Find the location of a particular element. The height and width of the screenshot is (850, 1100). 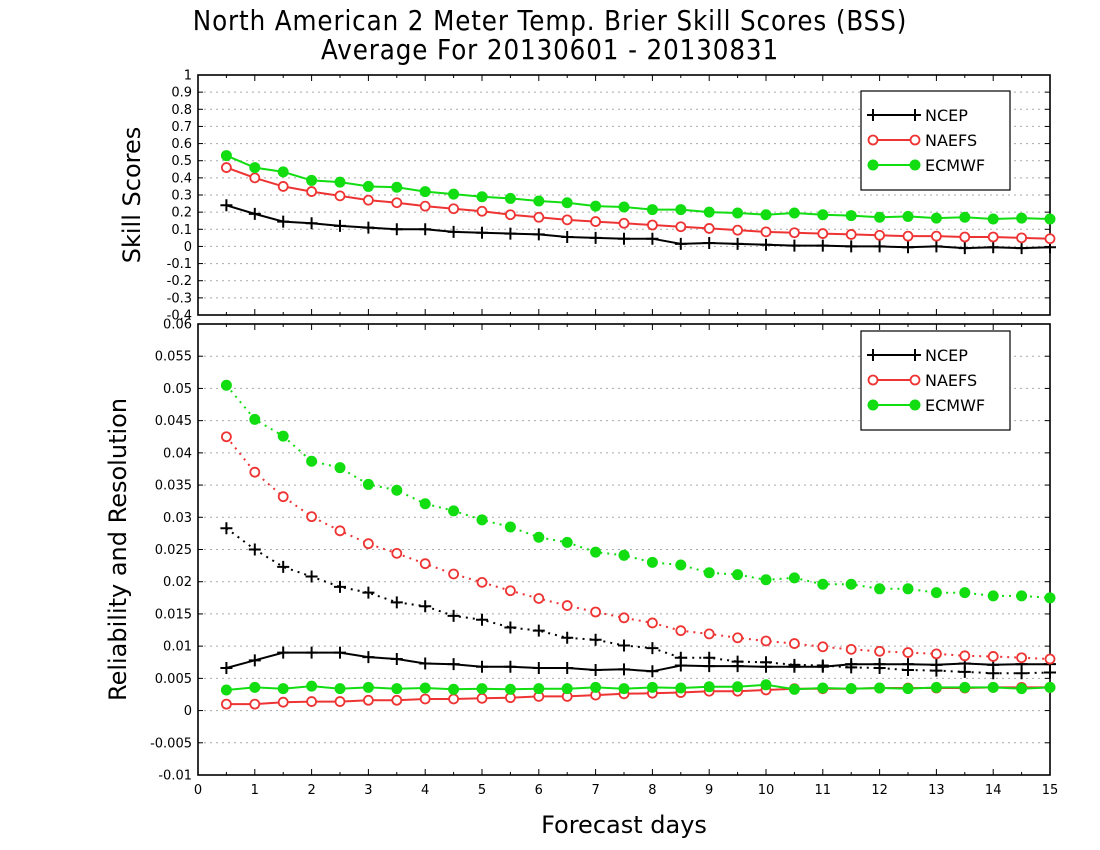

y-axis-title: Reliability and Resolution is located at coordinates (118, 549).